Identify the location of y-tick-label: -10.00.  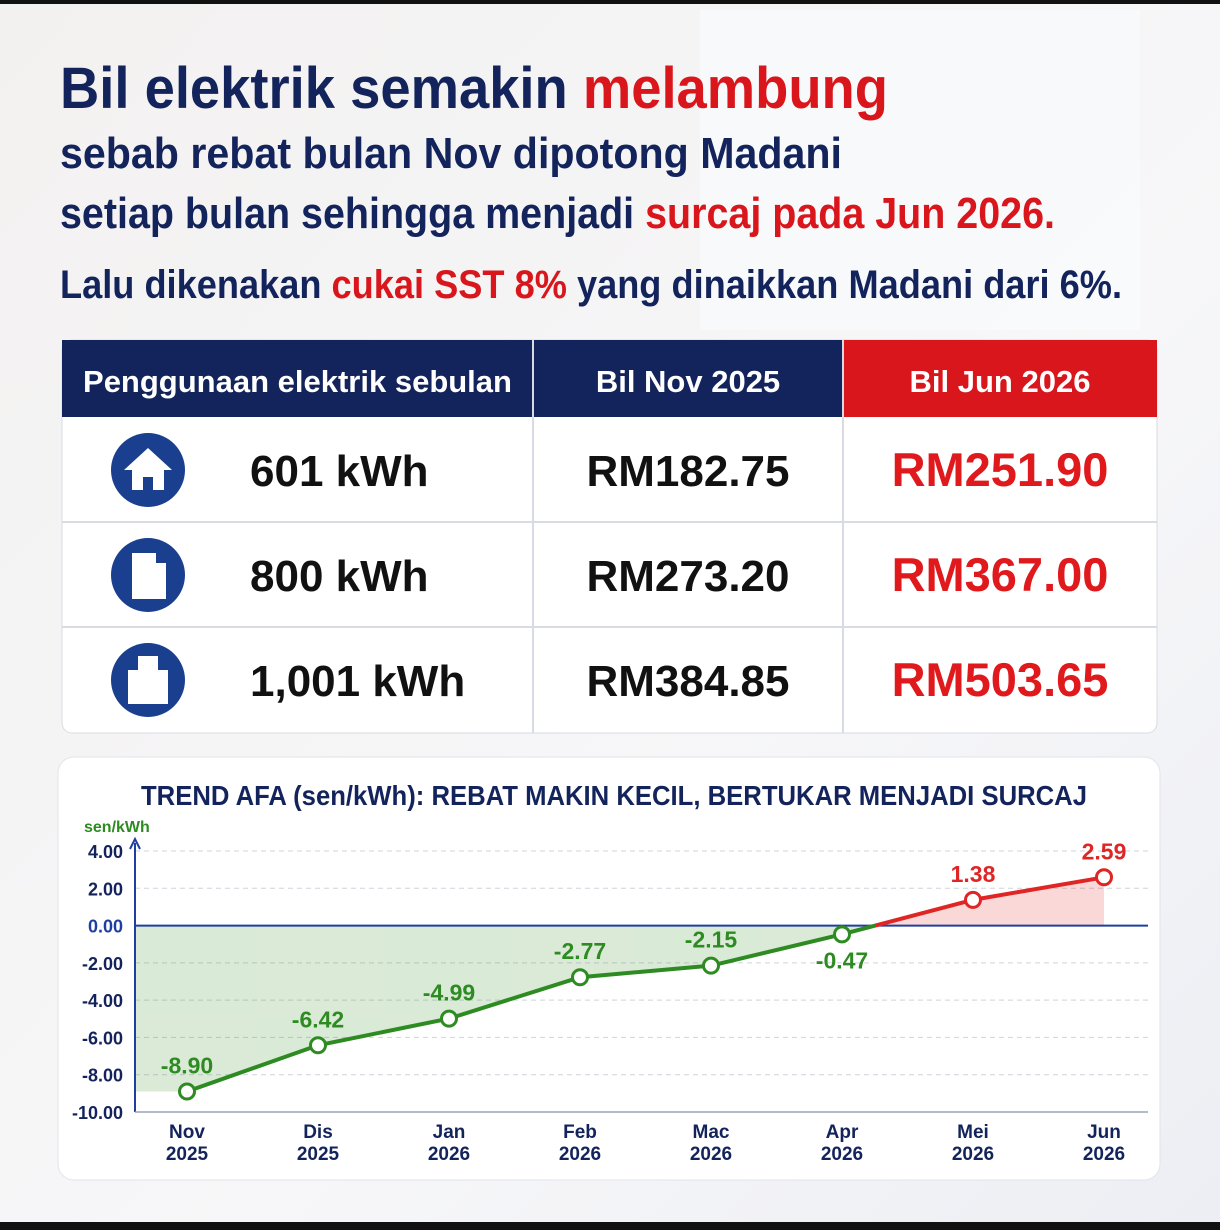
(97, 1113).